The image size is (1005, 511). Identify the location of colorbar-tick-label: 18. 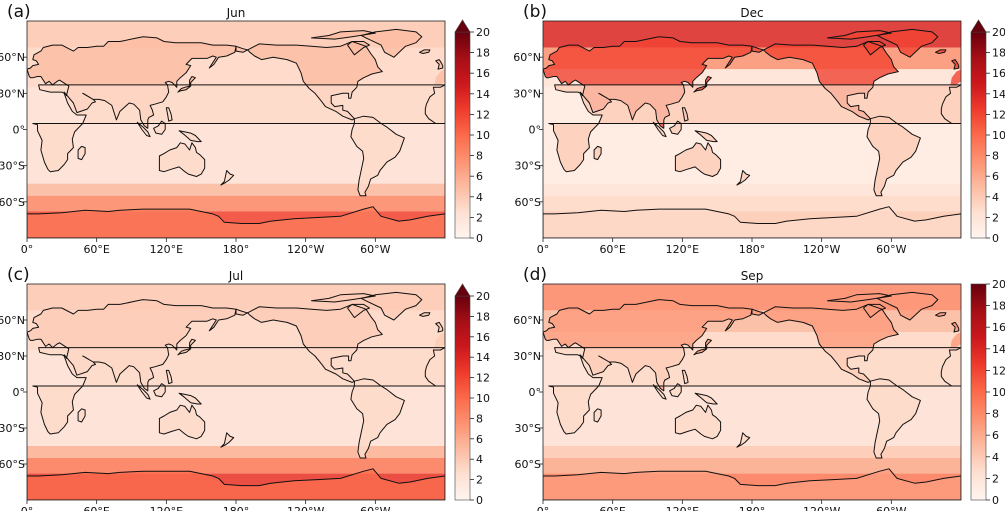
(998, 306).